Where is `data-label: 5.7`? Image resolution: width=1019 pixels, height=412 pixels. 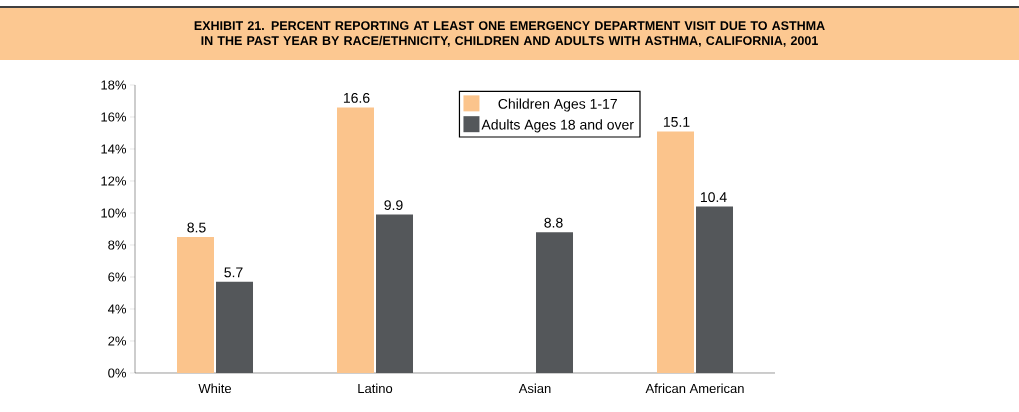 data-label: 5.7 is located at coordinates (233, 272).